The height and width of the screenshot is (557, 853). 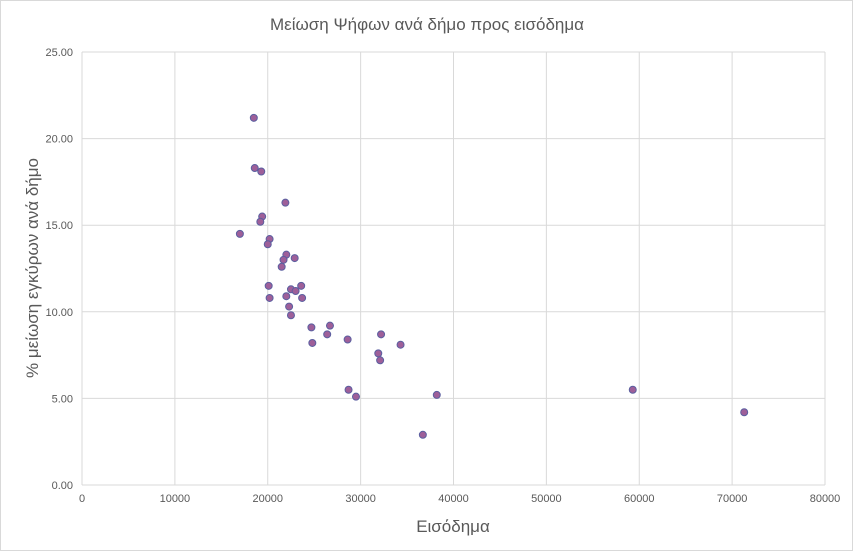 What do you see at coordinates (82, 499) in the screenshot?
I see `x-tick-label: 0` at bounding box center [82, 499].